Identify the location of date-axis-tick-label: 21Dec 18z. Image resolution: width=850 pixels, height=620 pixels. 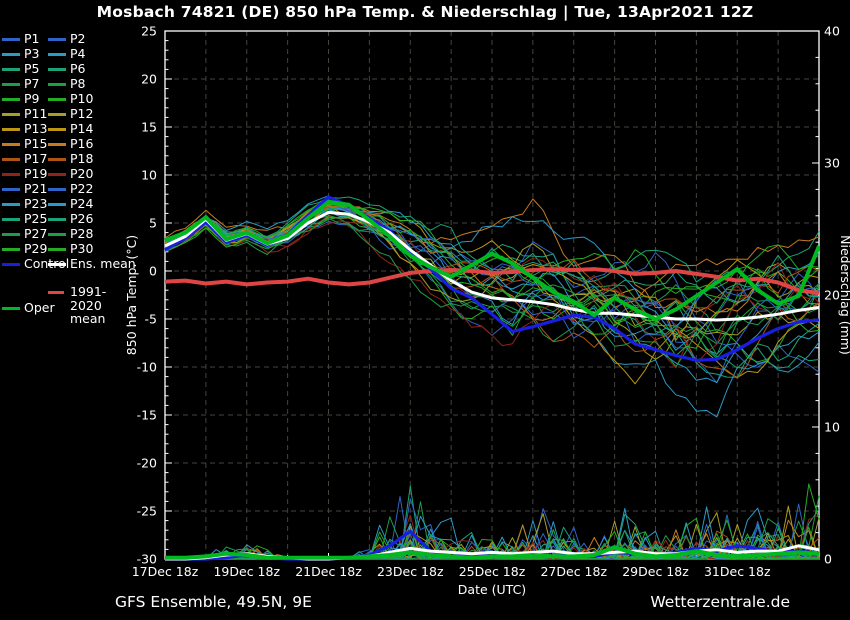
(328, 571).